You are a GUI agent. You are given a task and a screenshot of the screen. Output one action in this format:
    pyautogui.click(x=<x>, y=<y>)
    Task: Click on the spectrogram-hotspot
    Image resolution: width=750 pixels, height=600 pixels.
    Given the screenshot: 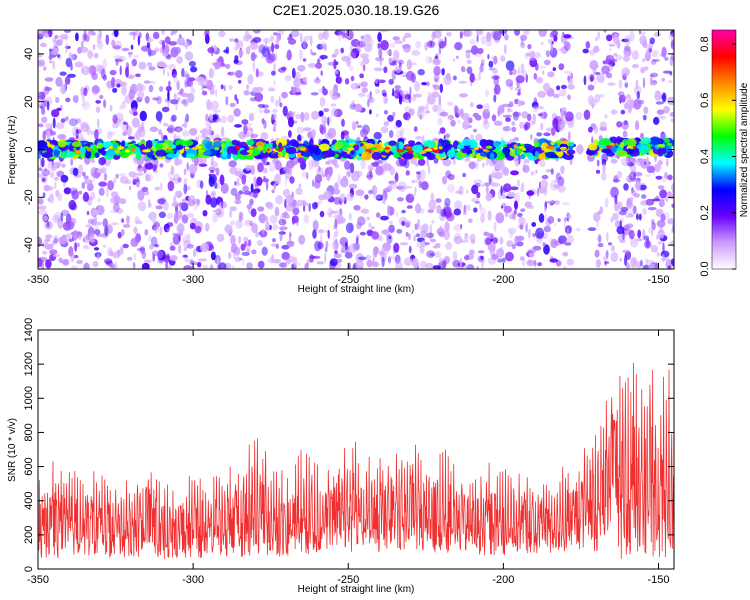 What is the action you would take?
    pyautogui.click(x=132, y=150)
    